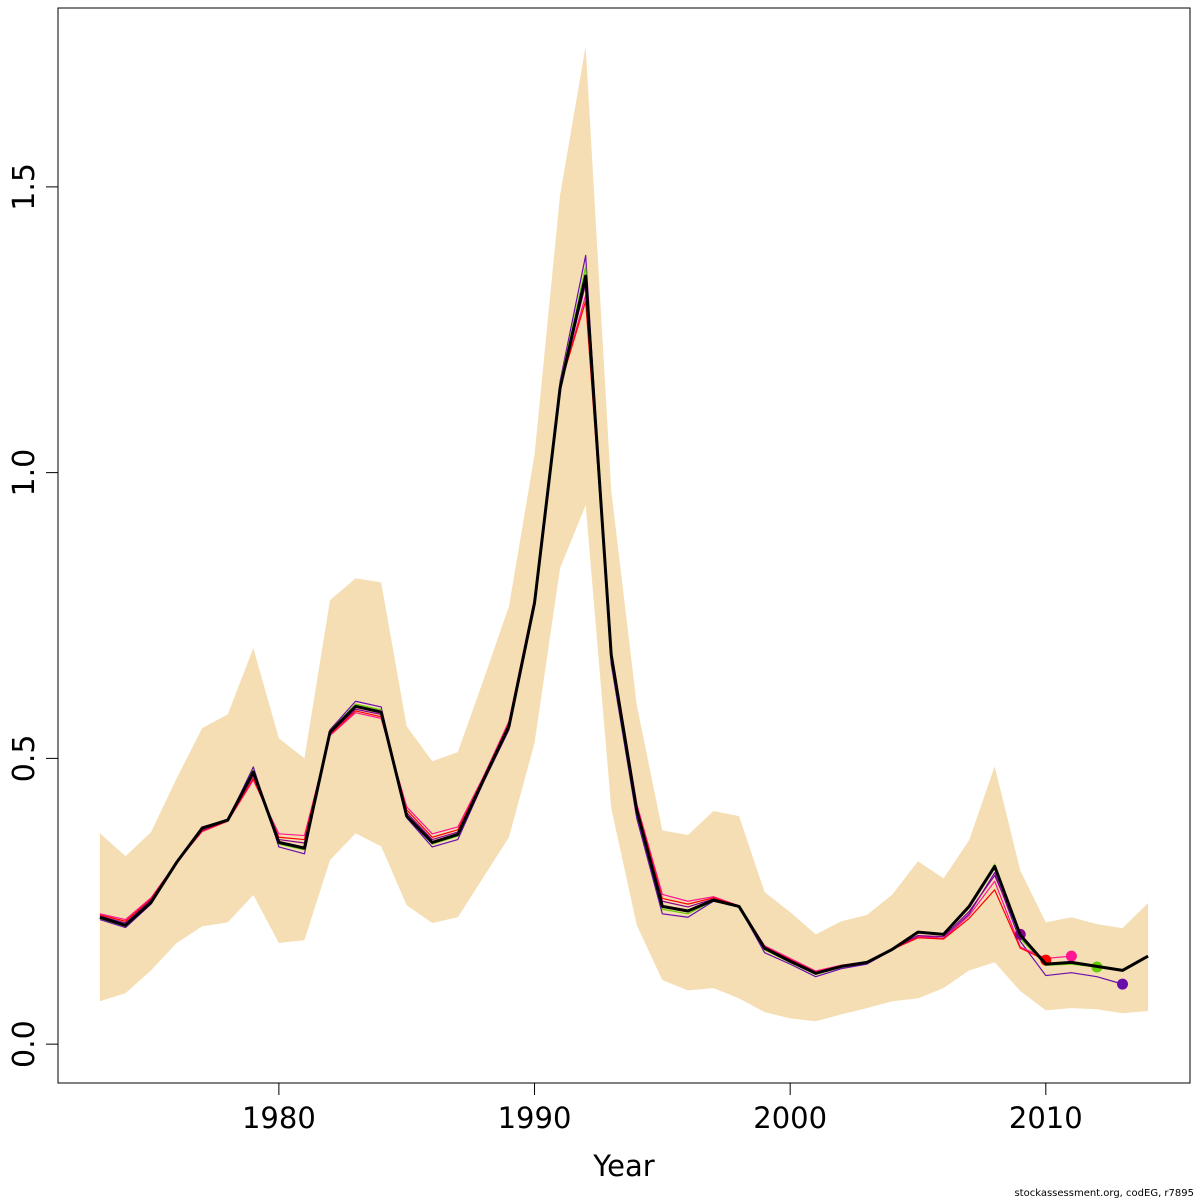  What do you see at coordinates (279, 1118) in the screenshot?
I see `x-tick-label: 1980` at bounding box center [279, 1118].